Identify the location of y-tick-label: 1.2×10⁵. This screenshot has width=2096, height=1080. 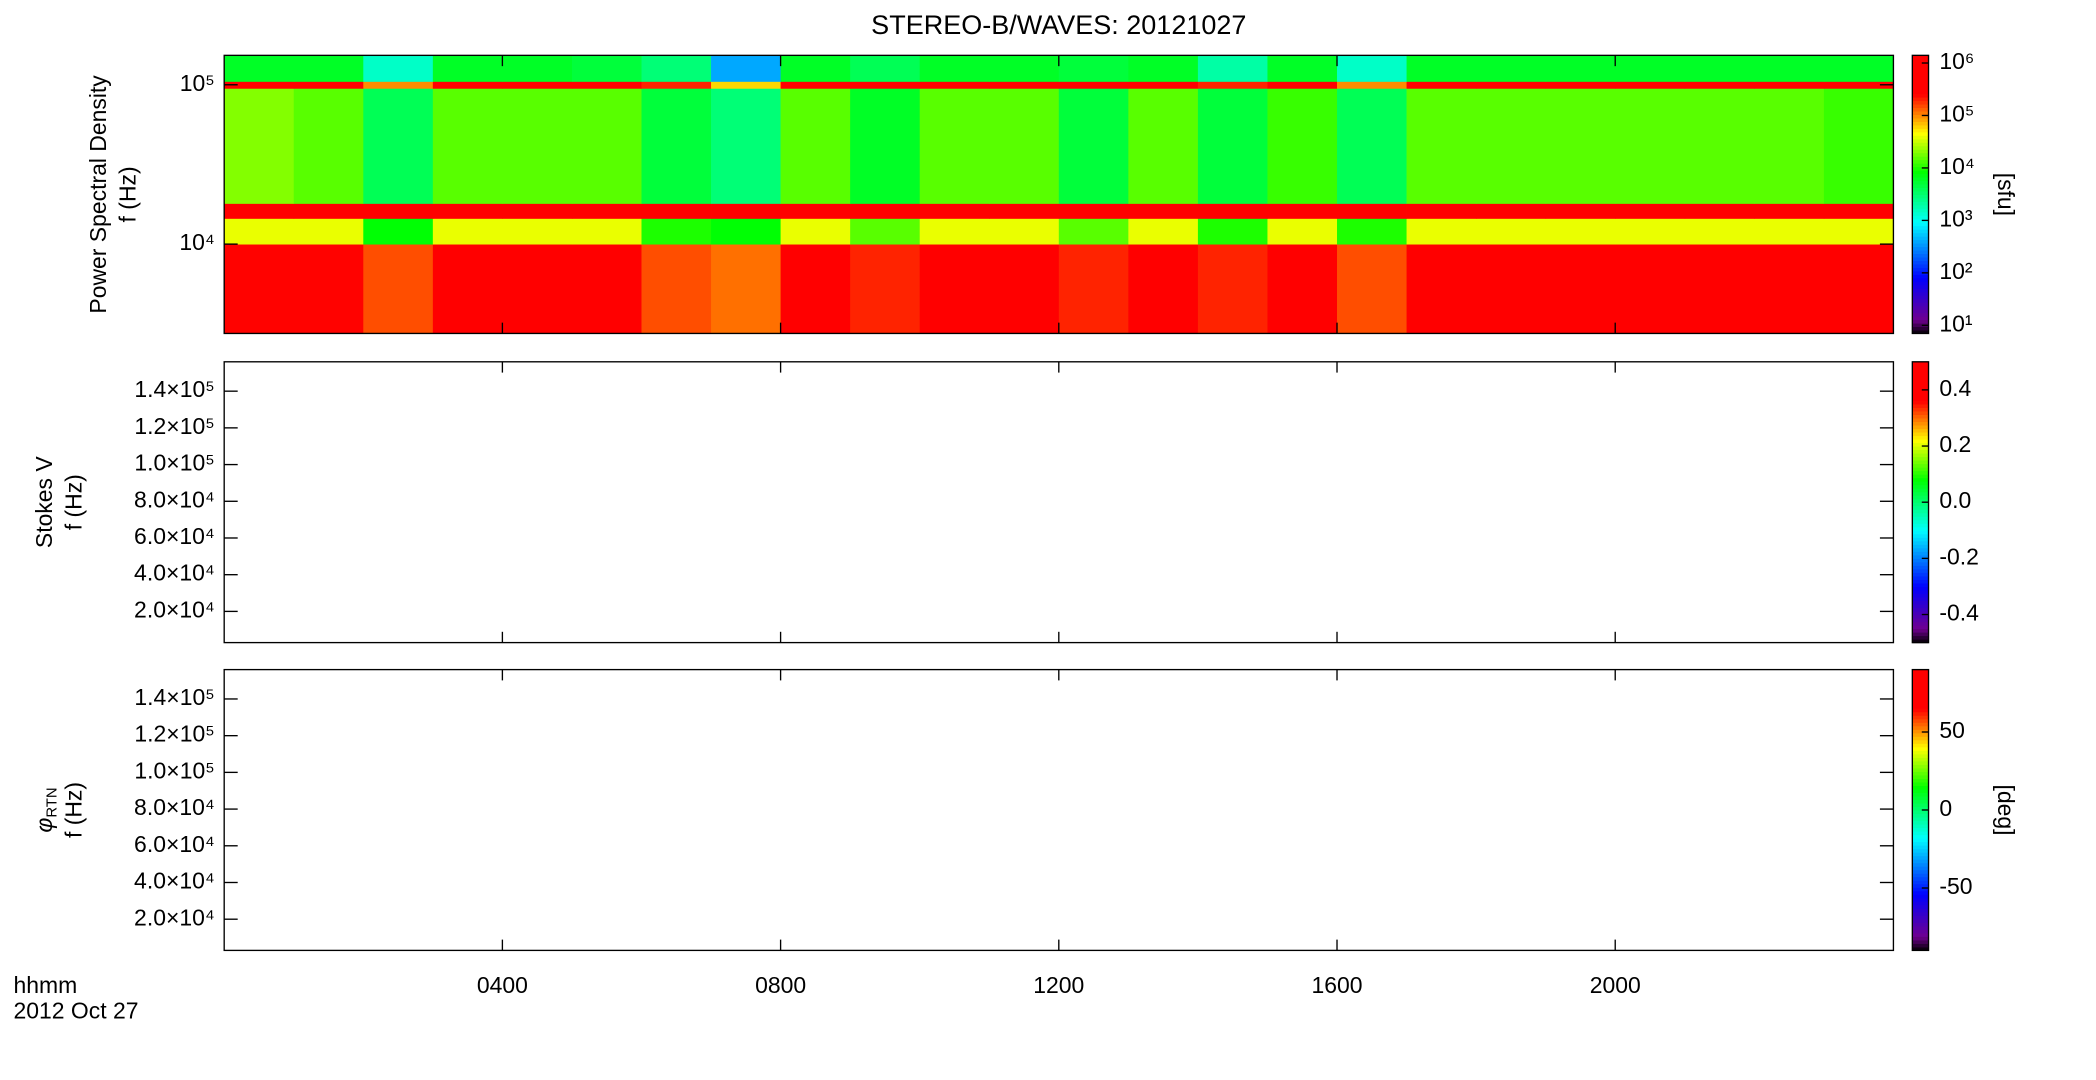
(174, 734).